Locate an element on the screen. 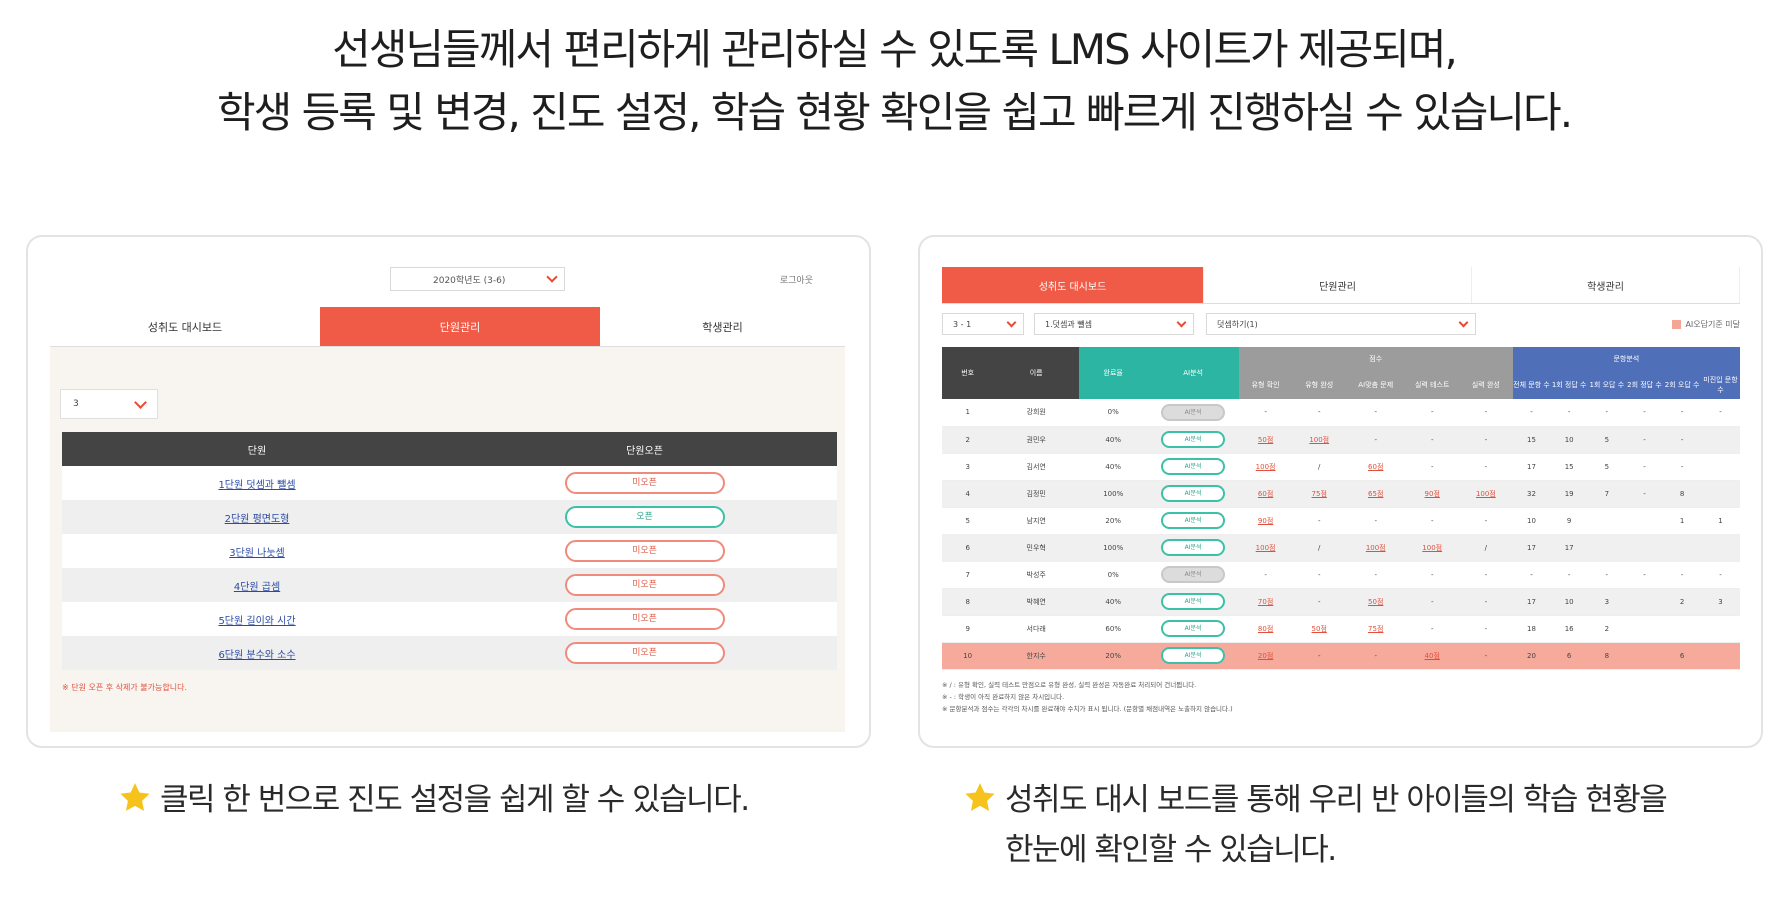  class-select: 3 - 1 is located at coordinates (983, 324).